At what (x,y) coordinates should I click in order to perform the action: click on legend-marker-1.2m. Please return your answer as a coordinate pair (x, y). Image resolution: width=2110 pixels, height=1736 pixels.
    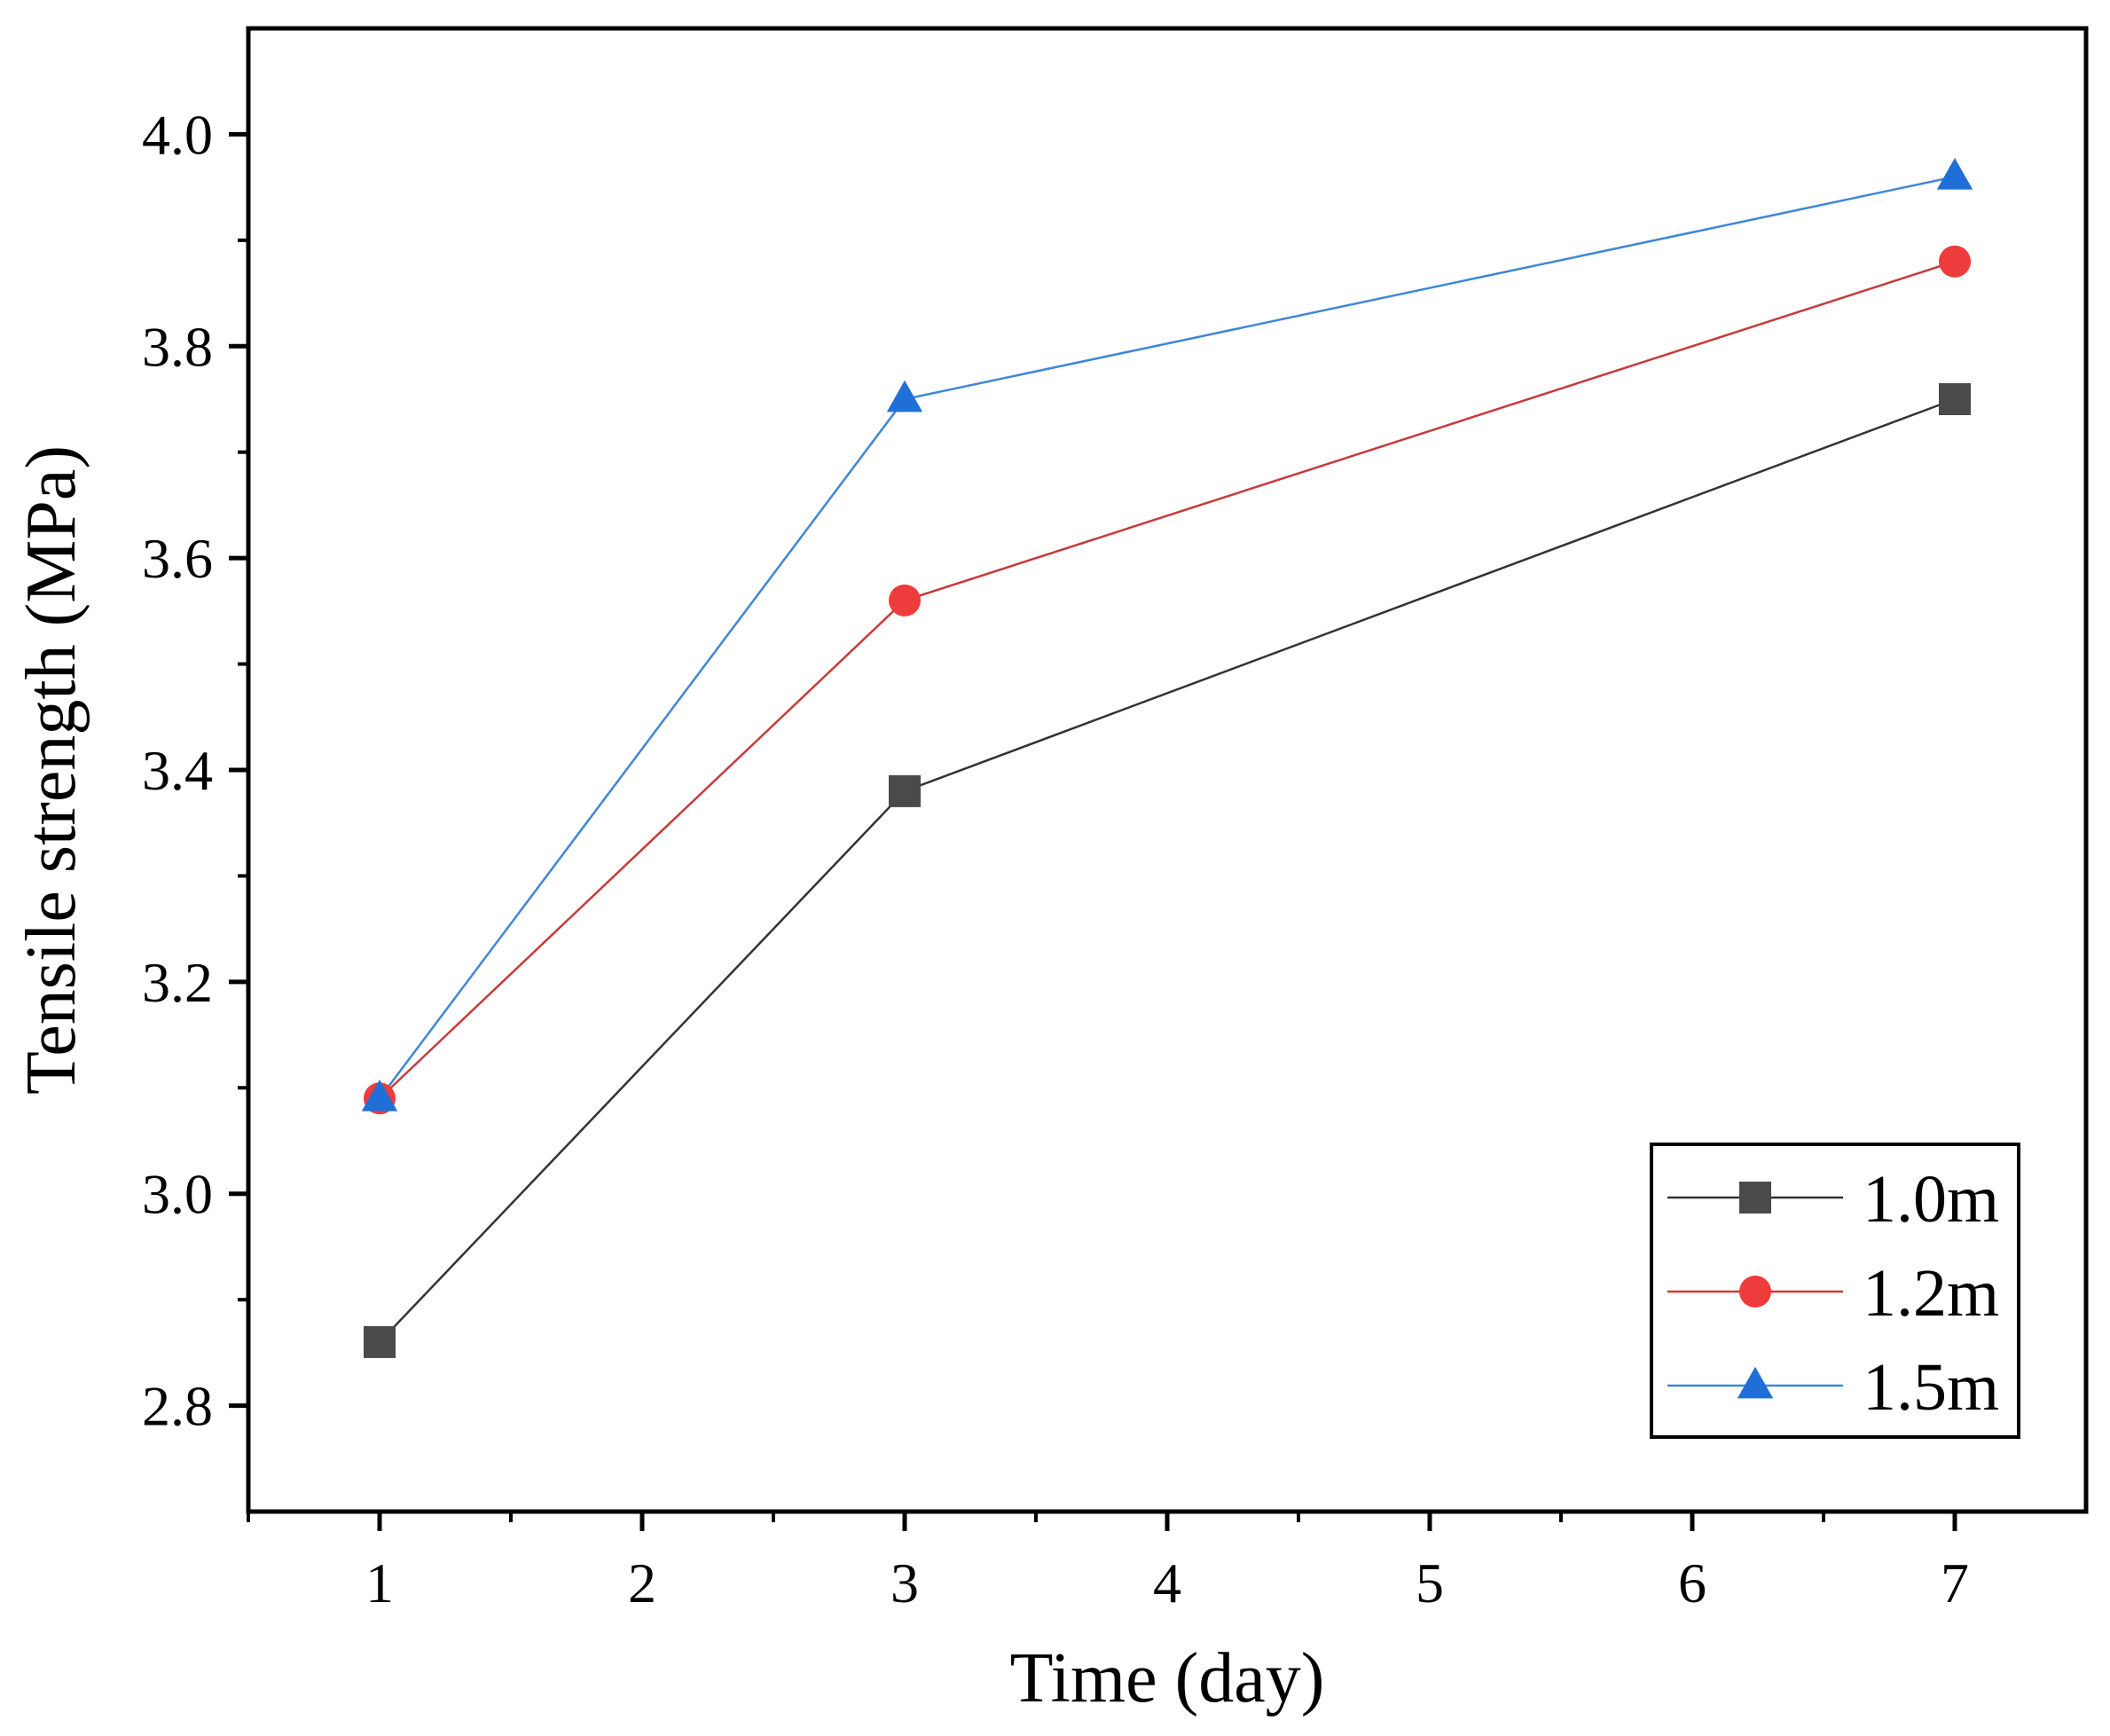
    Looking at the image, I should click on (1755, 1292).